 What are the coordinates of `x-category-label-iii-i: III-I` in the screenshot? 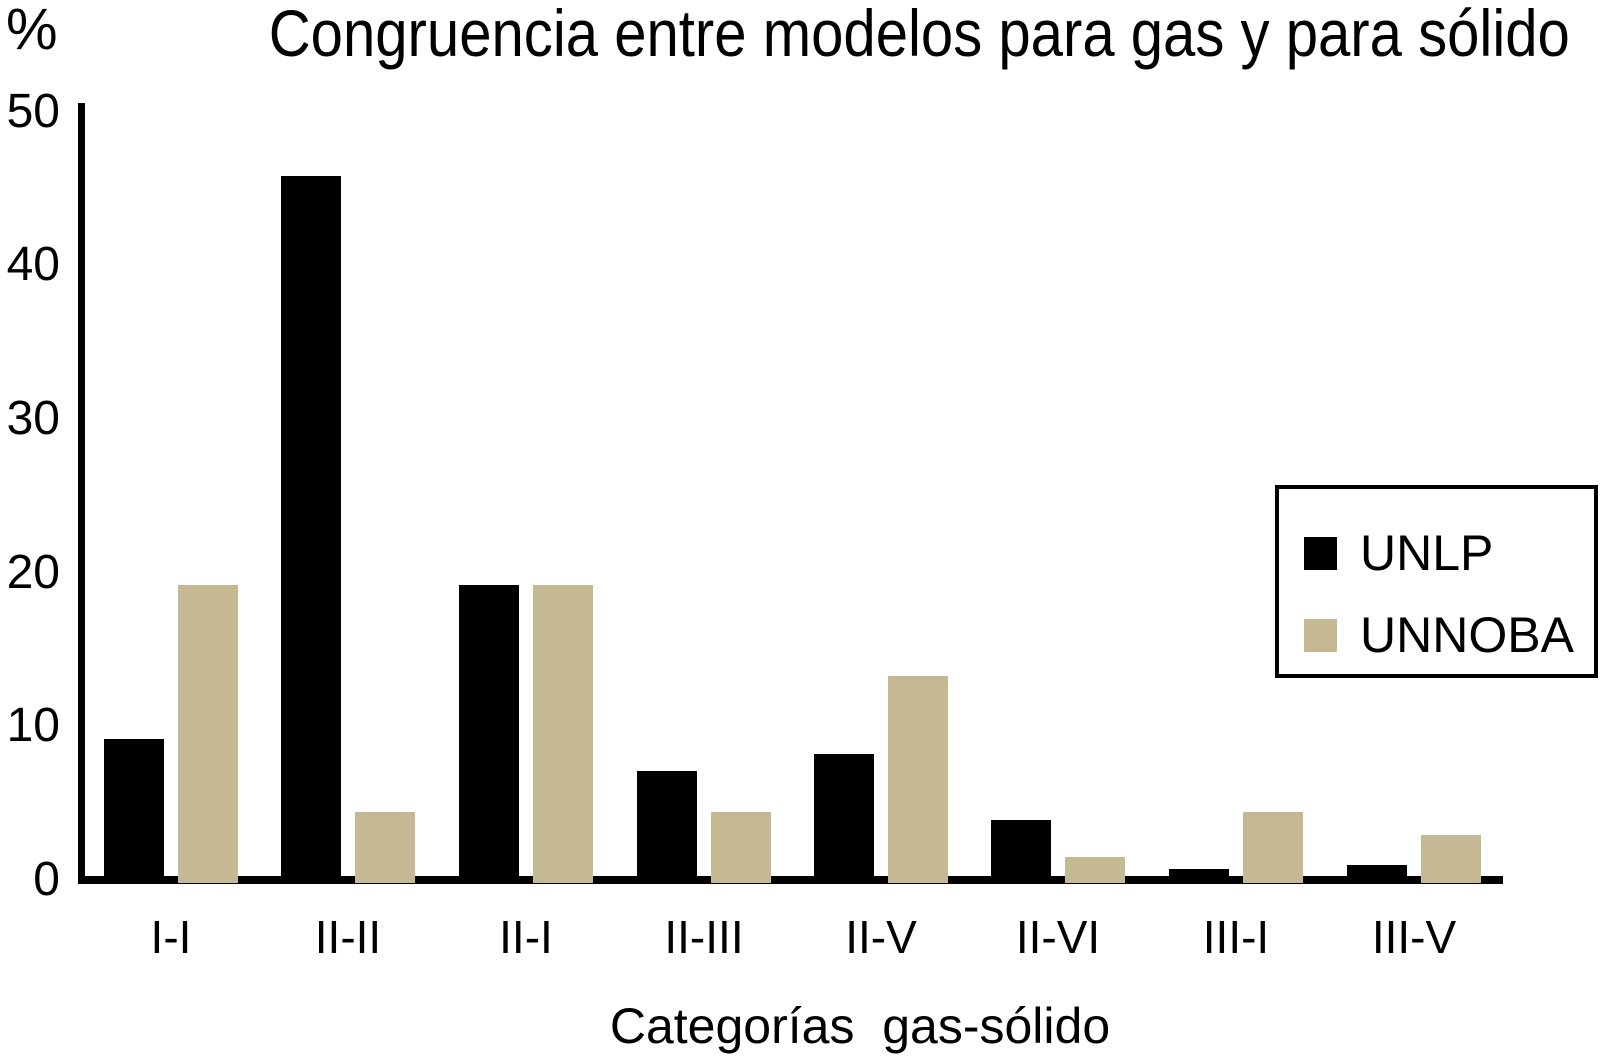 It's located at (1236, 937).